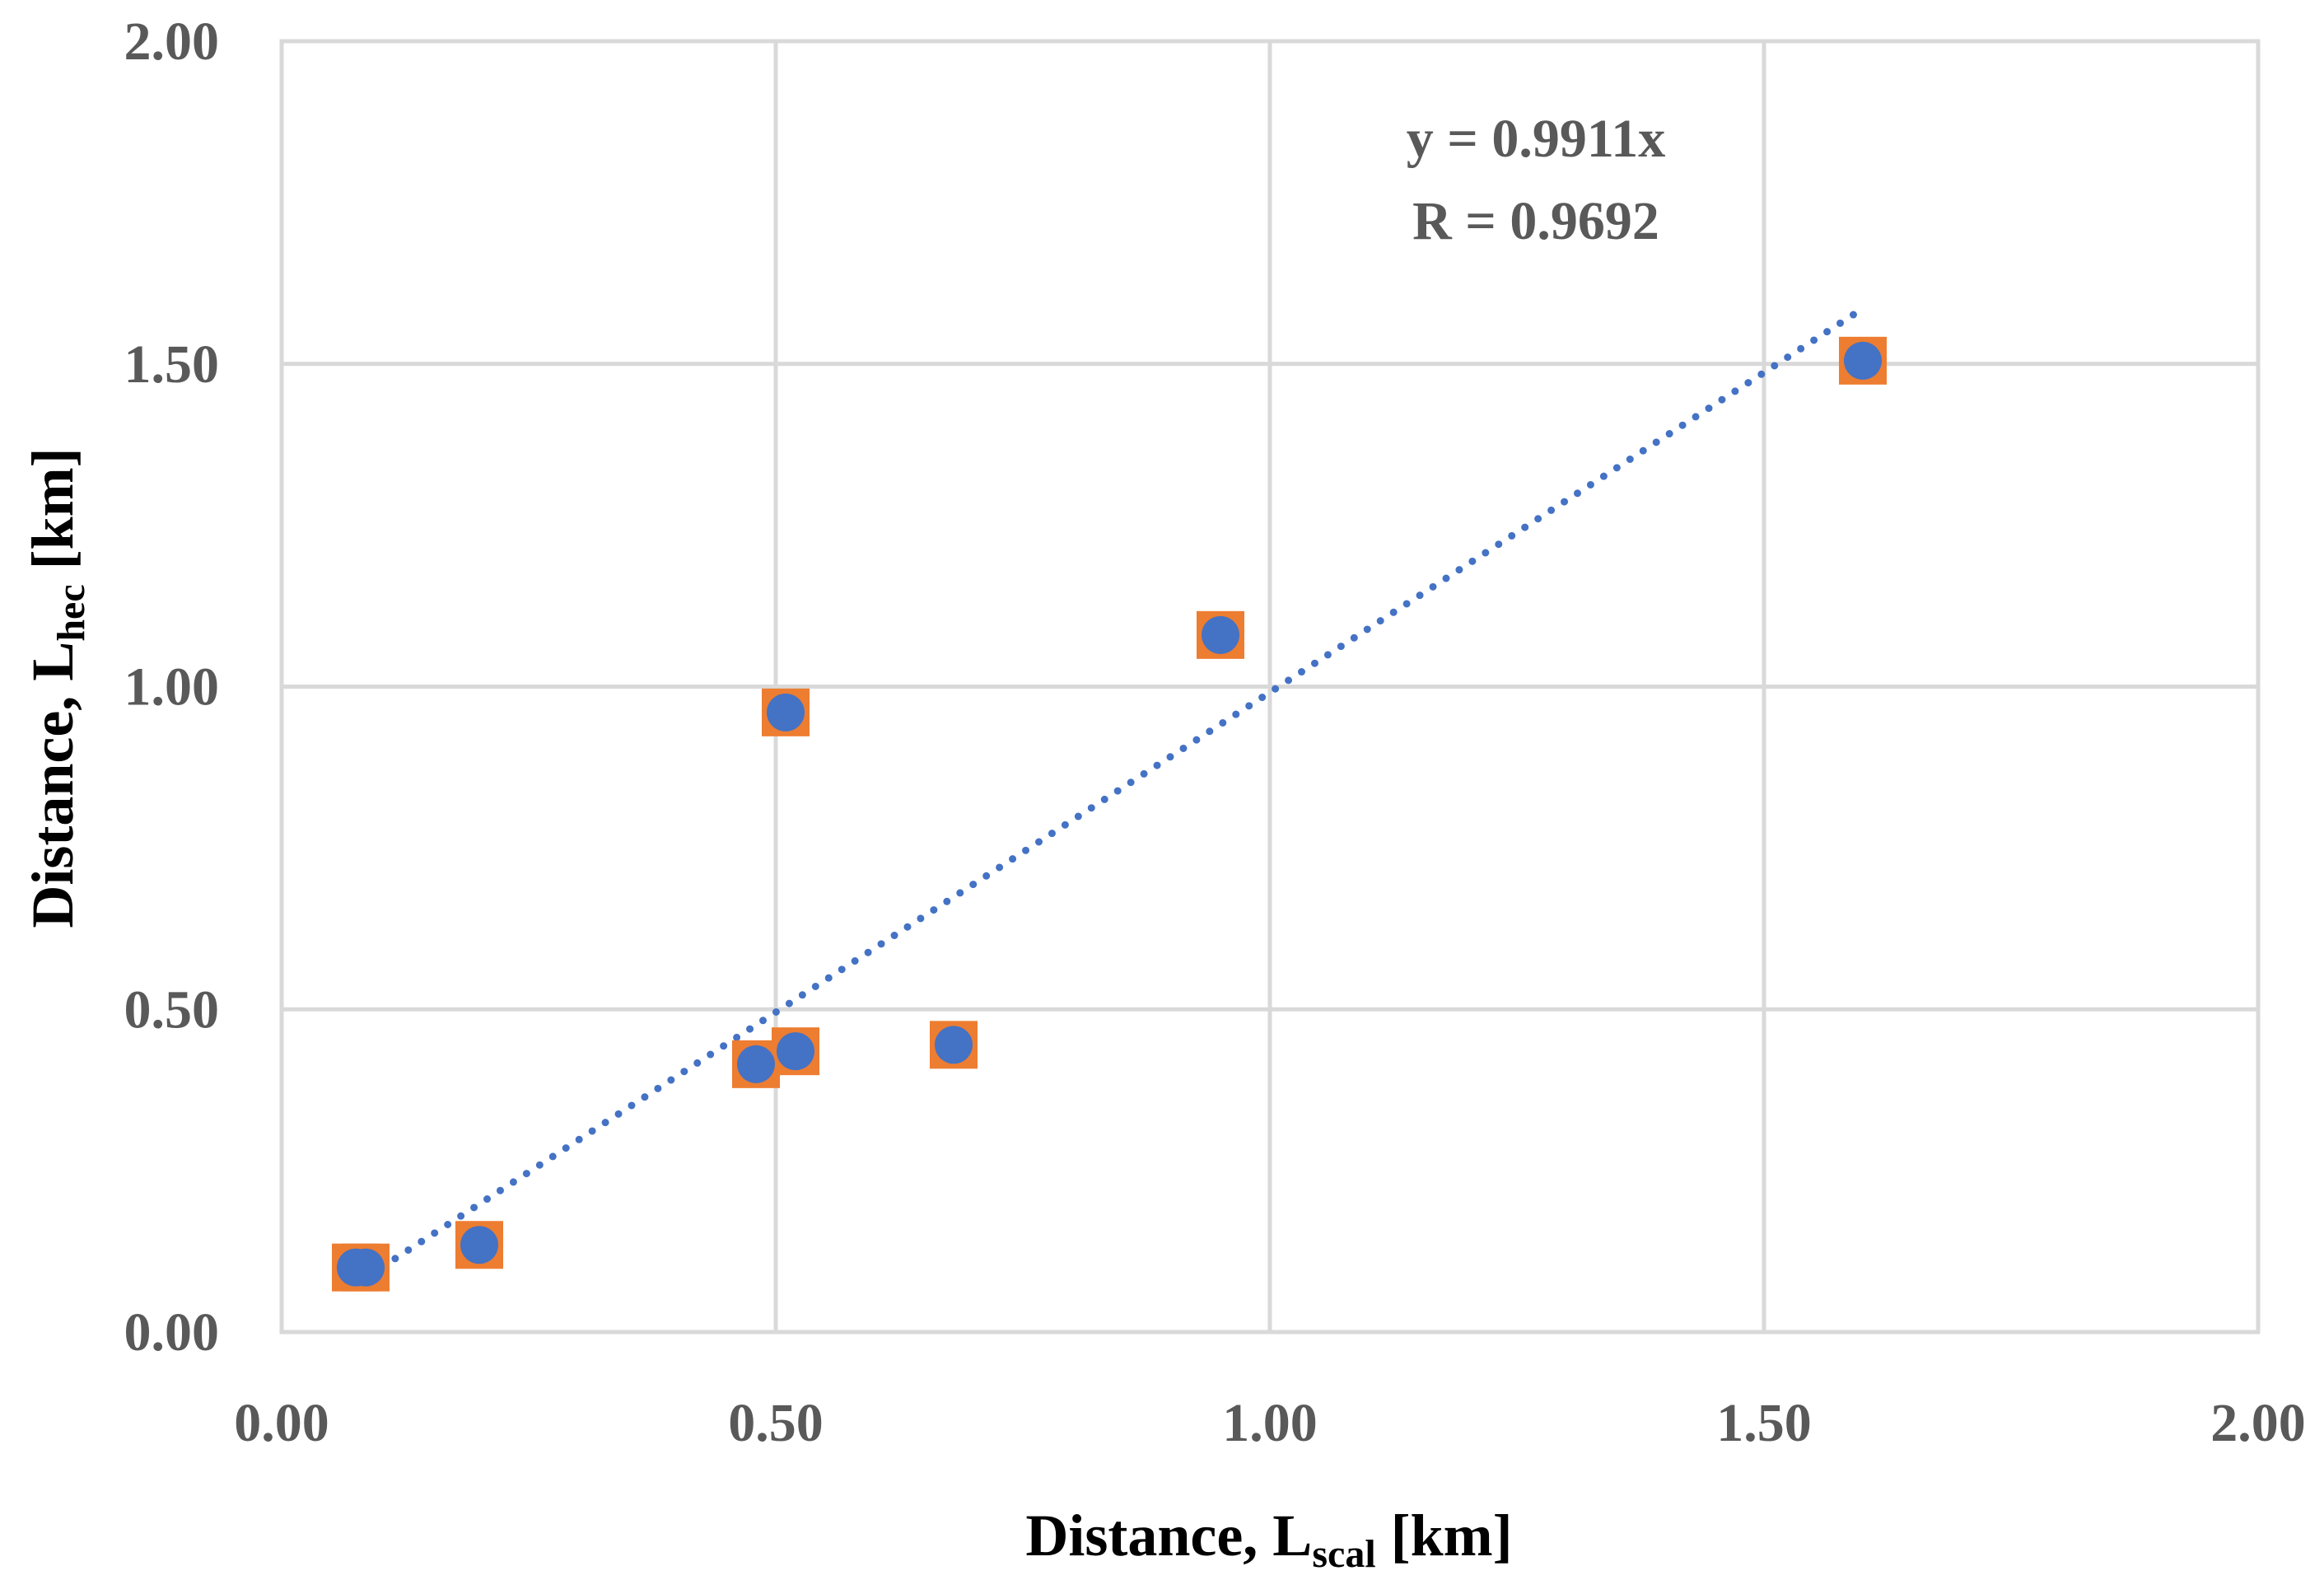 This screenshot has height=1594, width=2324. I want to click on y-tick-label: 1.50, so click(172, 364).